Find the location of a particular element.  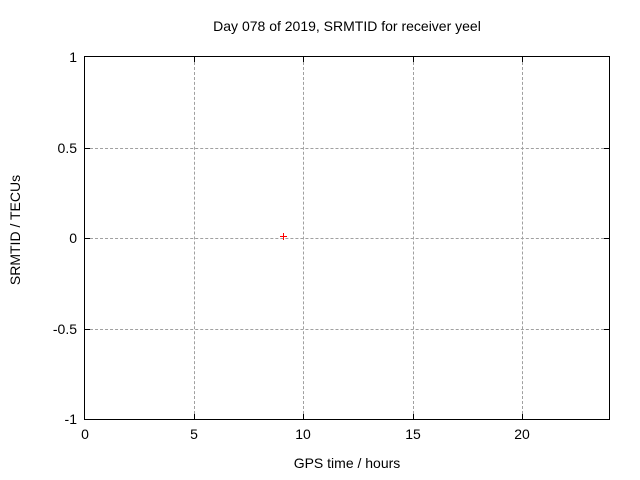

y-tick-label: 0 is located at coordinates (73, 238).